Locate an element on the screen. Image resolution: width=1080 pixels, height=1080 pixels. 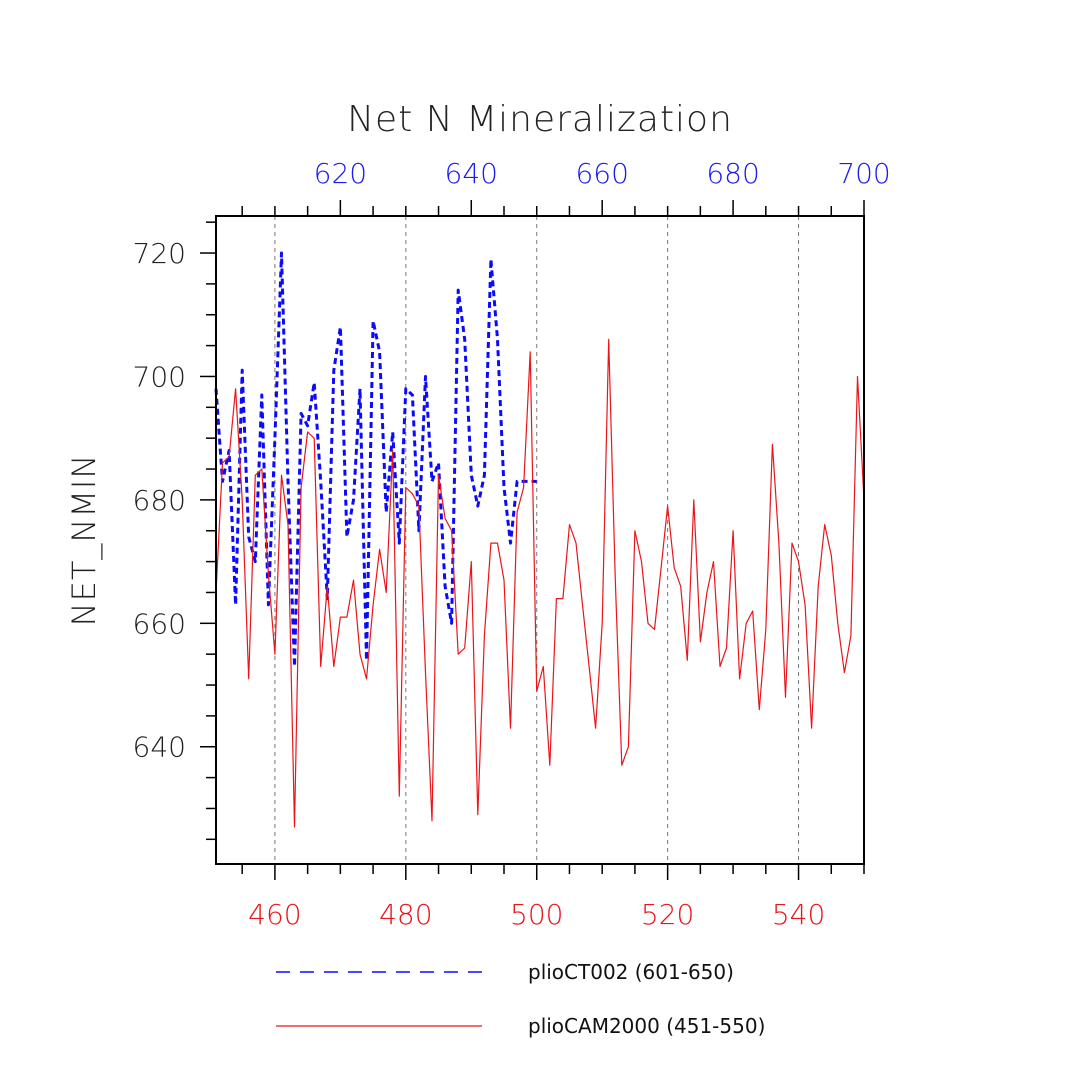
bottom-tick-label: 500 is located at coordinates (536, 914).